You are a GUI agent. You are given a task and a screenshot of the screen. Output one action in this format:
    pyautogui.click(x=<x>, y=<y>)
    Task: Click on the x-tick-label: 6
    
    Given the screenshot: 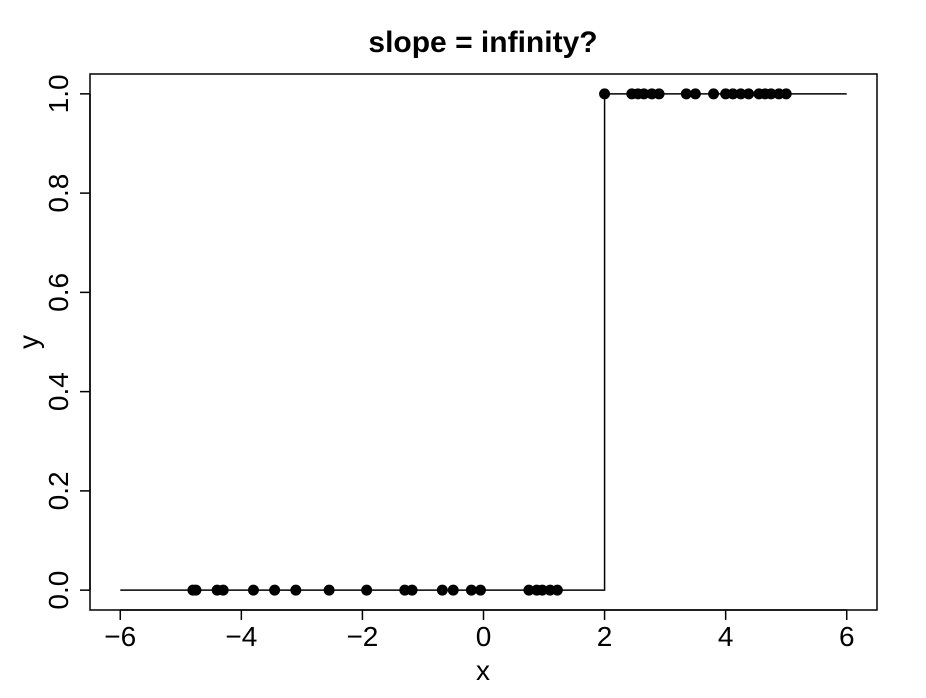 What is the action you would take?
    pyautogui.click(x=847, y=636)
    